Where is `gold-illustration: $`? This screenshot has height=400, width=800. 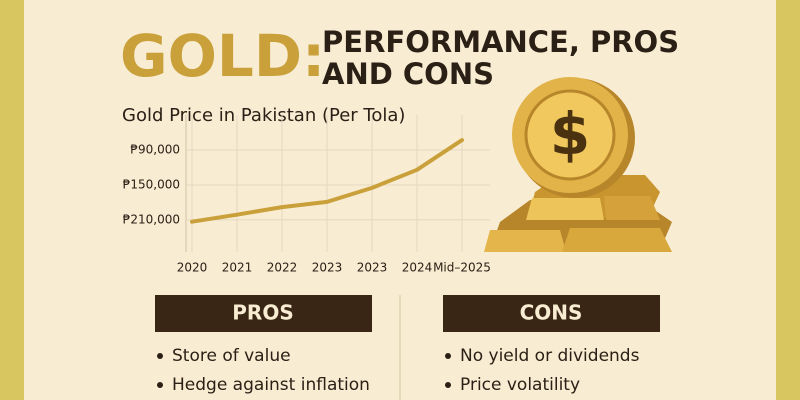 gold-illustration: $ is located at coordinates (578, 164).